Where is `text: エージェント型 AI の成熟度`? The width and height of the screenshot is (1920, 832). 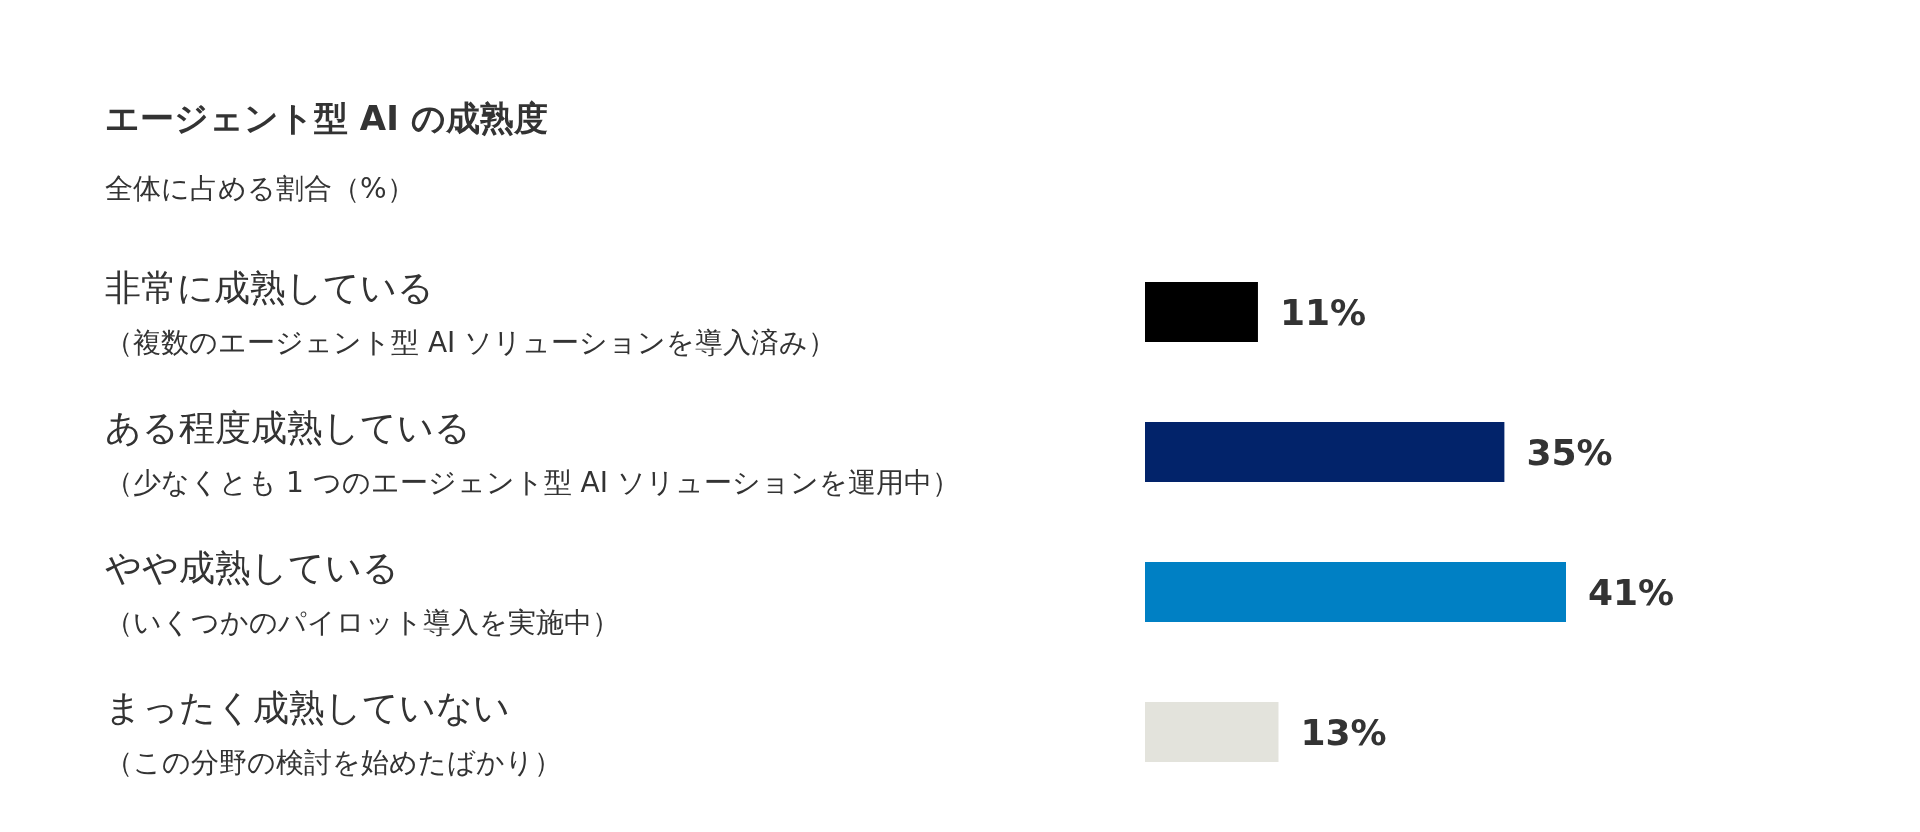
text: エージェント型 AI の成熟度 is located at coordinates (327, 118).